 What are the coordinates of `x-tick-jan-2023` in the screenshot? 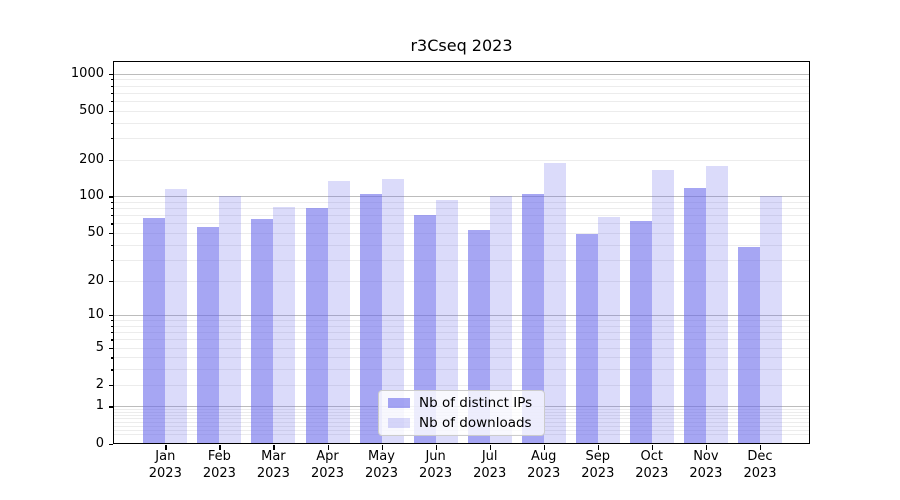 It's located at (166, 447).